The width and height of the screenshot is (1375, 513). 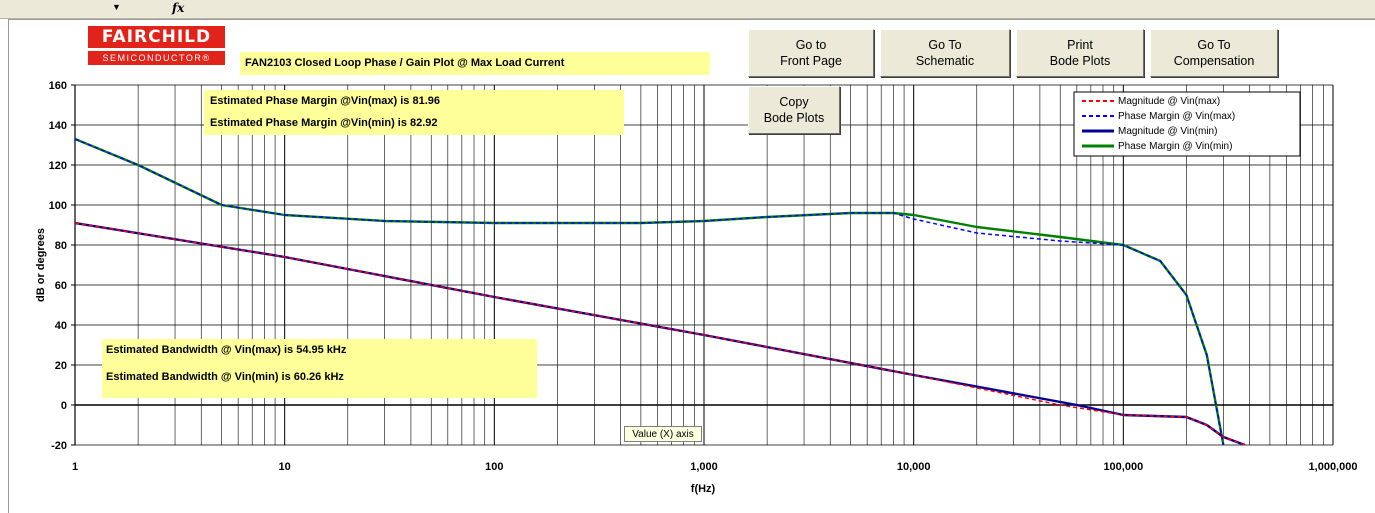 What do you see at coordinates (914, 467) in the screenshot?
I see `x-tick-label: 10,000` at bounding box center [914, 467].